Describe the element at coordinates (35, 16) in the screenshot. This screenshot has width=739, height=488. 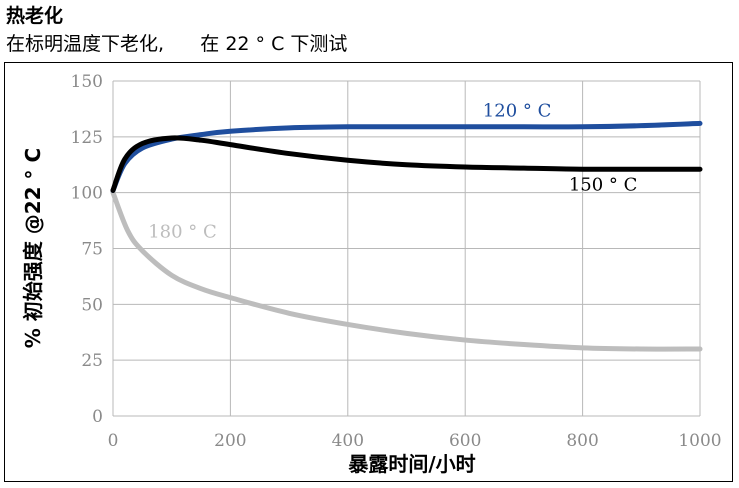
I see `chart-title: 热老化` at that location.